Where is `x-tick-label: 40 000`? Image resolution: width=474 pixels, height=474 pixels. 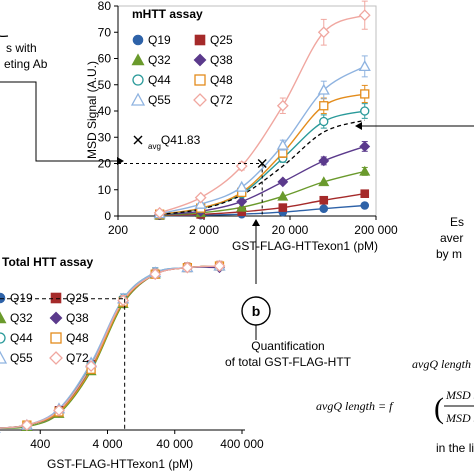 x-tick-label: 40 000 is located at coordinates (174, 444).